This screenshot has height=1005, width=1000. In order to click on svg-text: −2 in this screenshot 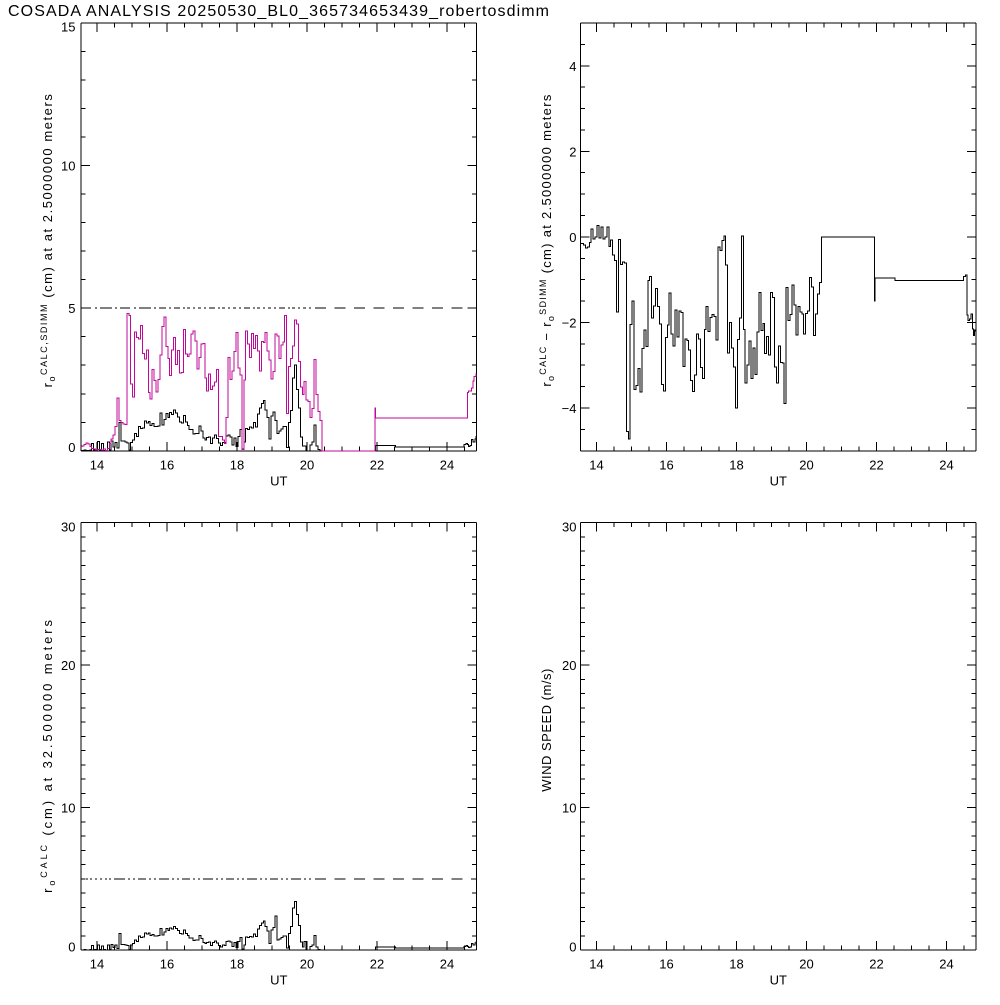, I will do `click(569, 322)`.